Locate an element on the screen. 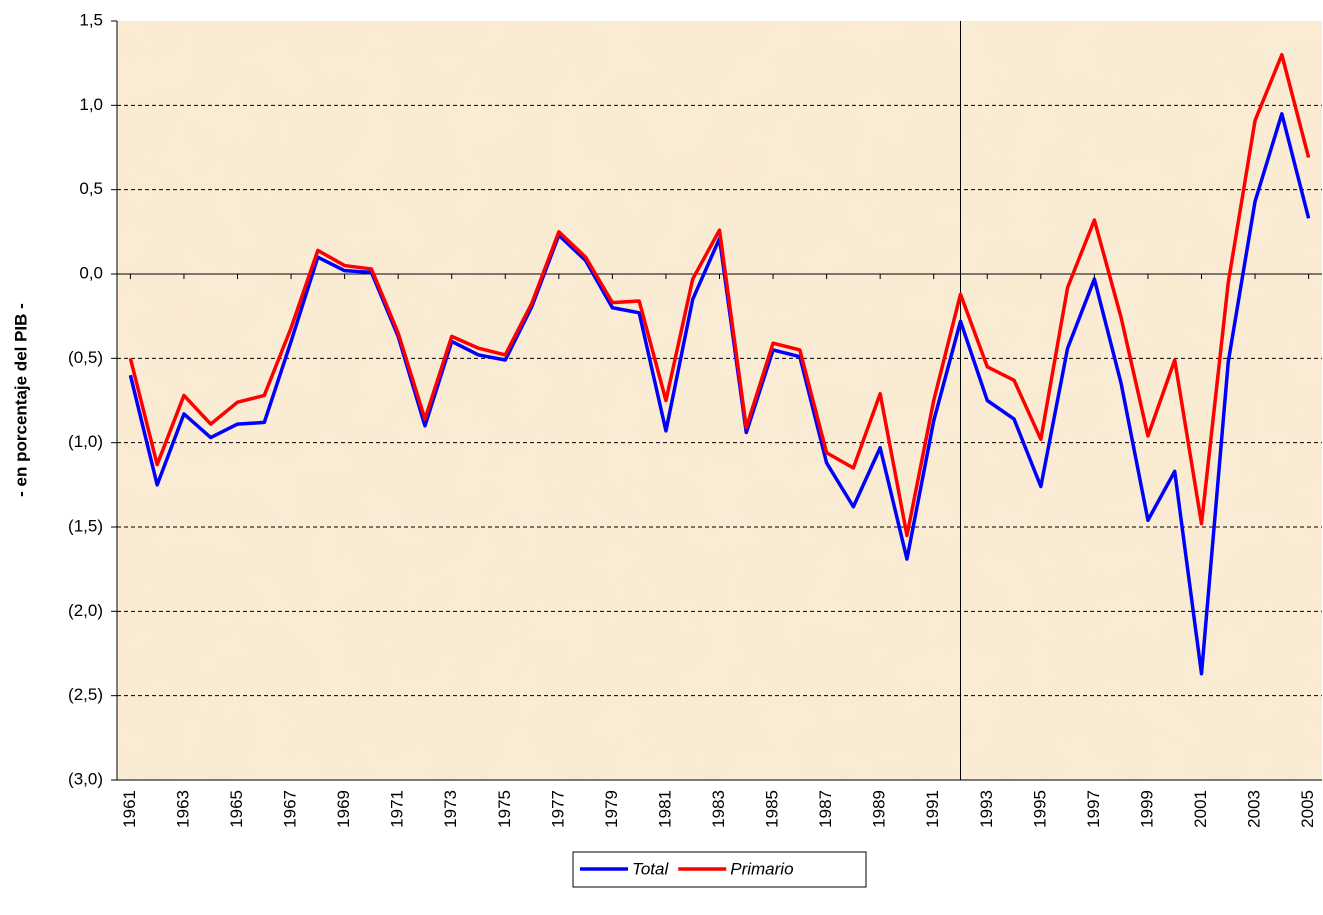 The width and height of the screenshot is (1323, 915). x-tick-label: 1961 is located at coordinates (129, 809).